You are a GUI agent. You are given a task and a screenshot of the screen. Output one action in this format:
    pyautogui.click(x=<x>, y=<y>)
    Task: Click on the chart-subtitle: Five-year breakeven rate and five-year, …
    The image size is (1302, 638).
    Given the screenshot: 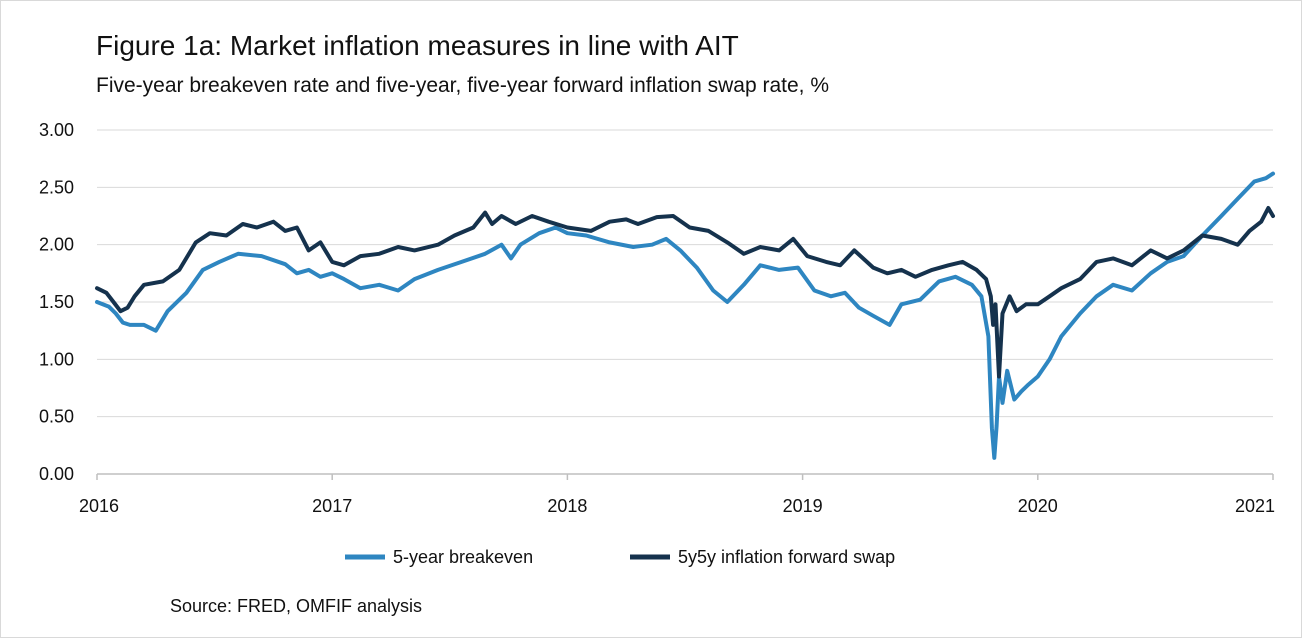 What is the action you would take?
    pyautogui.click(x=463, y=85)
    